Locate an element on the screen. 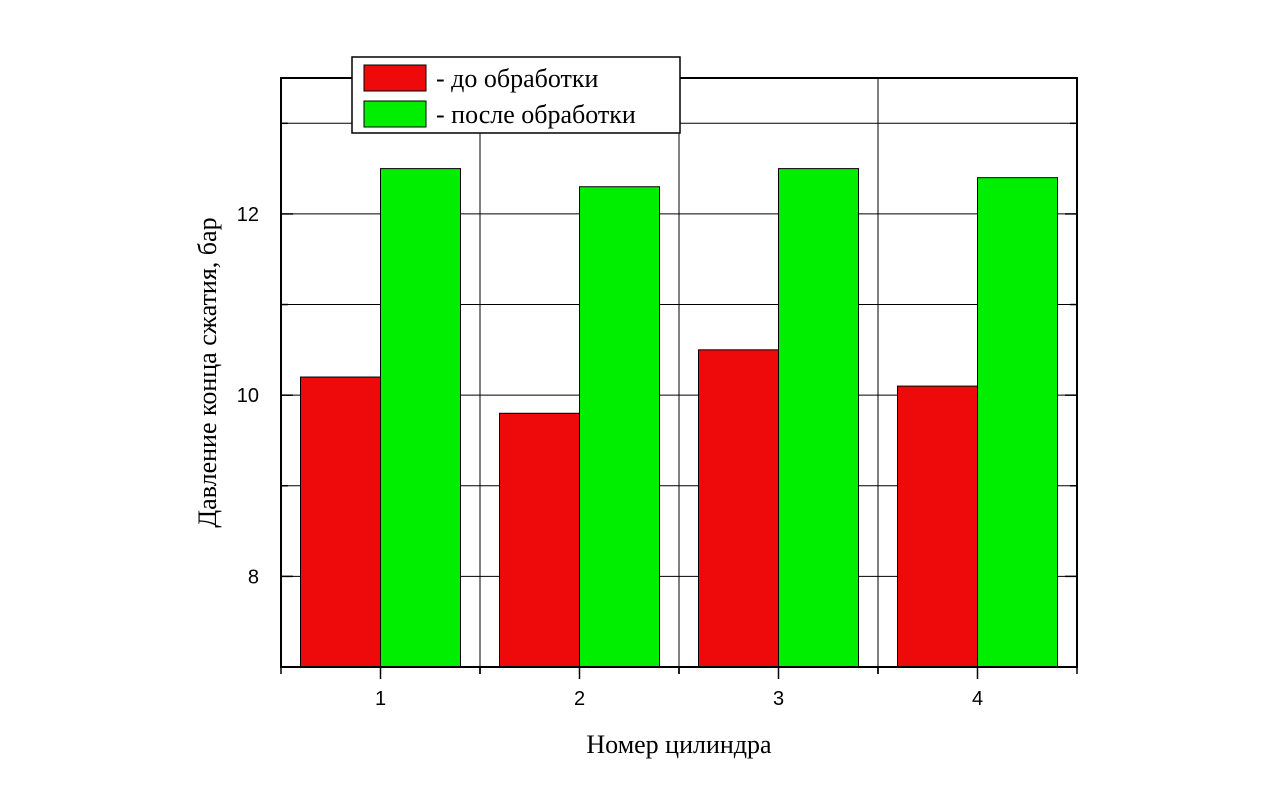  x-axis-title: Номер цилиндра is located at coordinates (679, 744).